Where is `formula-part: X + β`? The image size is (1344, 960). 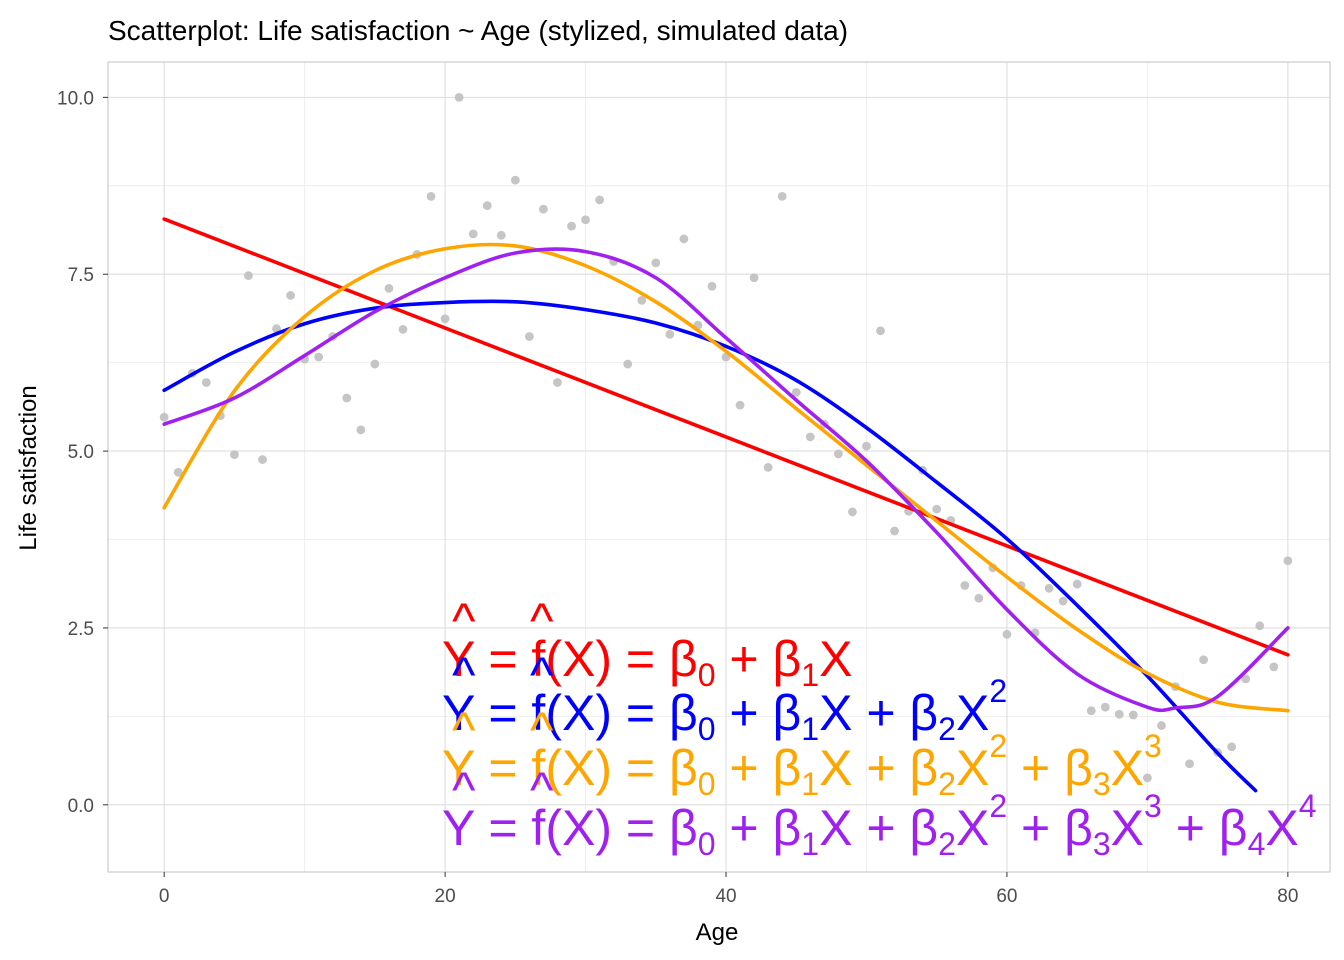 formula-part: X + β is located at coordinates (878, 828).